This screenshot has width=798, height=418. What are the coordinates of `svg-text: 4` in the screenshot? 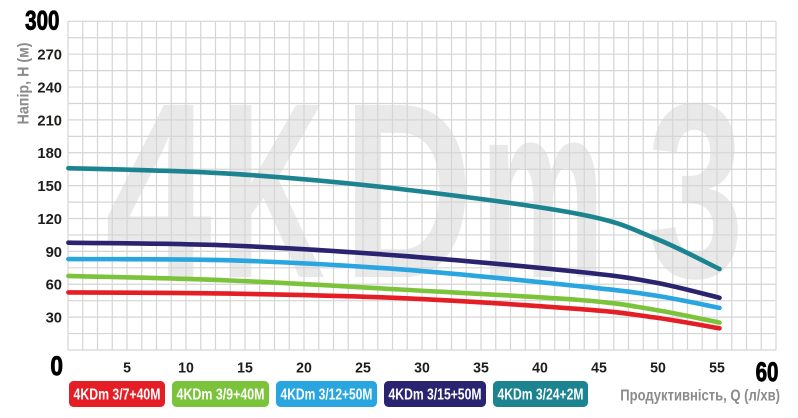 It's located at (158, 191).